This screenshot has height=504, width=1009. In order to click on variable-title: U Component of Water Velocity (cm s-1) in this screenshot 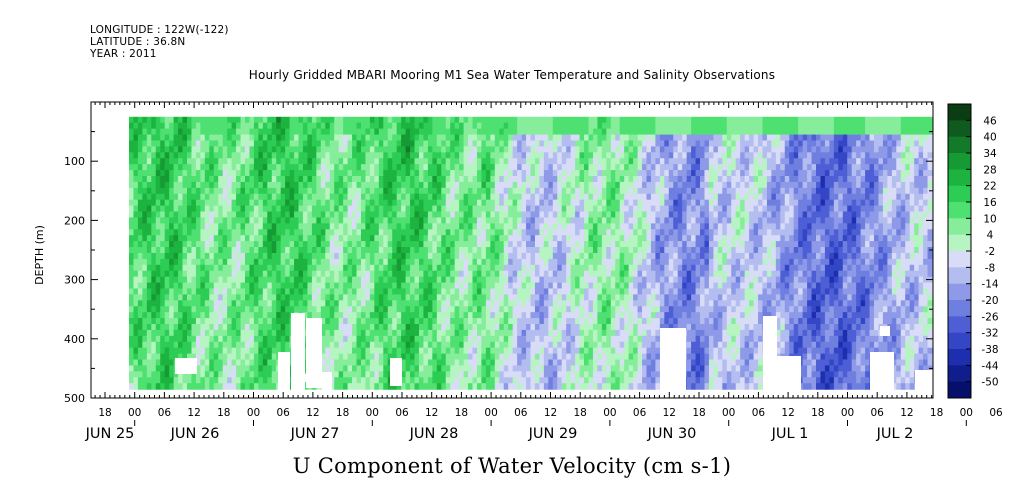, I will do `click(512, 466)`.